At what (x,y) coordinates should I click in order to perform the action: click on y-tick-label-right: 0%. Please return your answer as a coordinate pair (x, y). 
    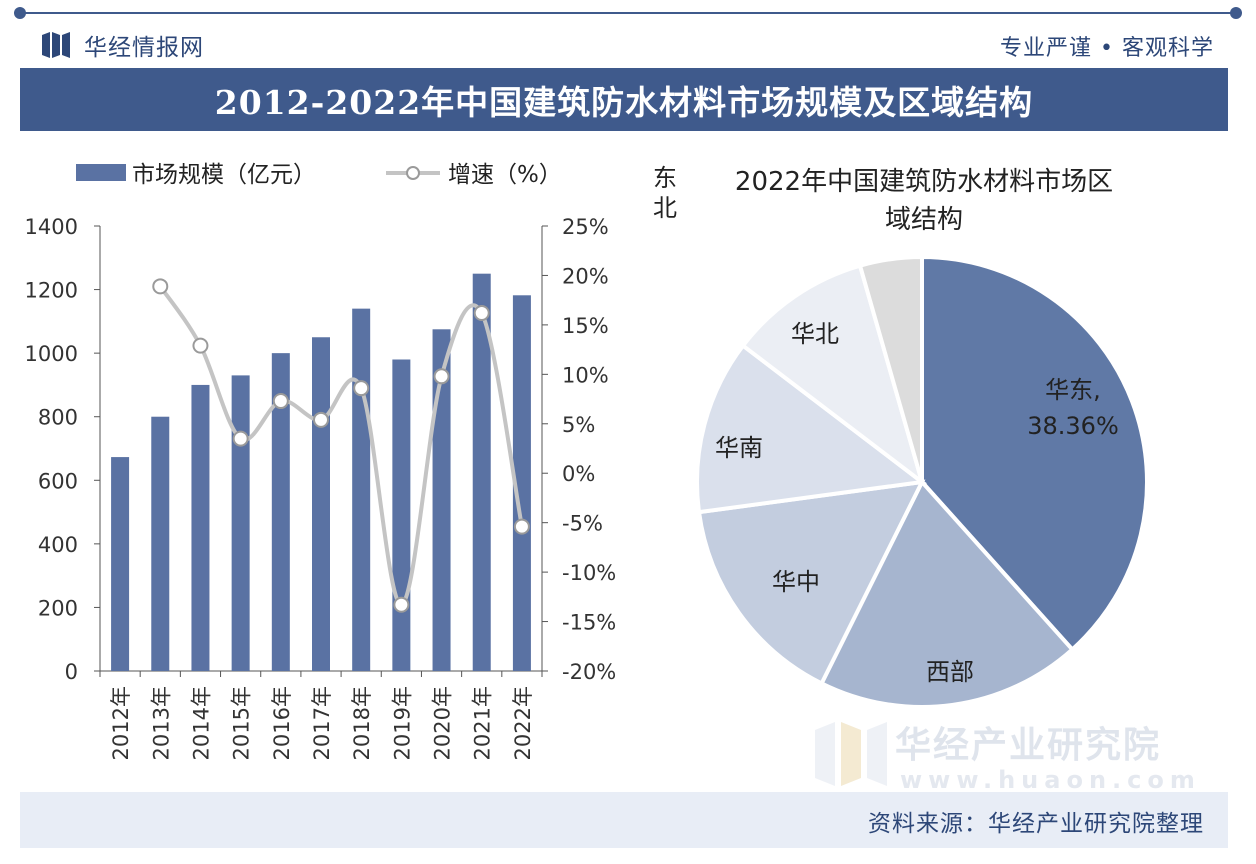
    Looking at the image, I should click on (578, 474).